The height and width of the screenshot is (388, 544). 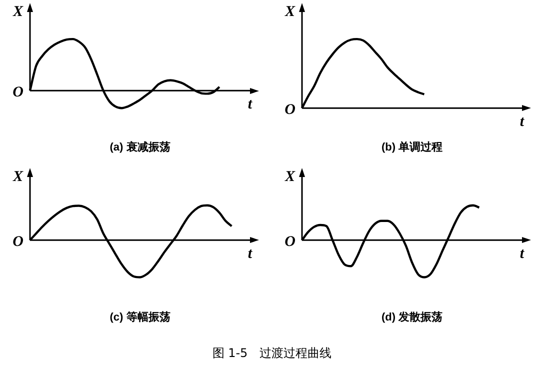 What do you see at coordinates (412, 147) in the screenshot?
I see `text: (b) 单调过程` at bounding box center [412, 147].